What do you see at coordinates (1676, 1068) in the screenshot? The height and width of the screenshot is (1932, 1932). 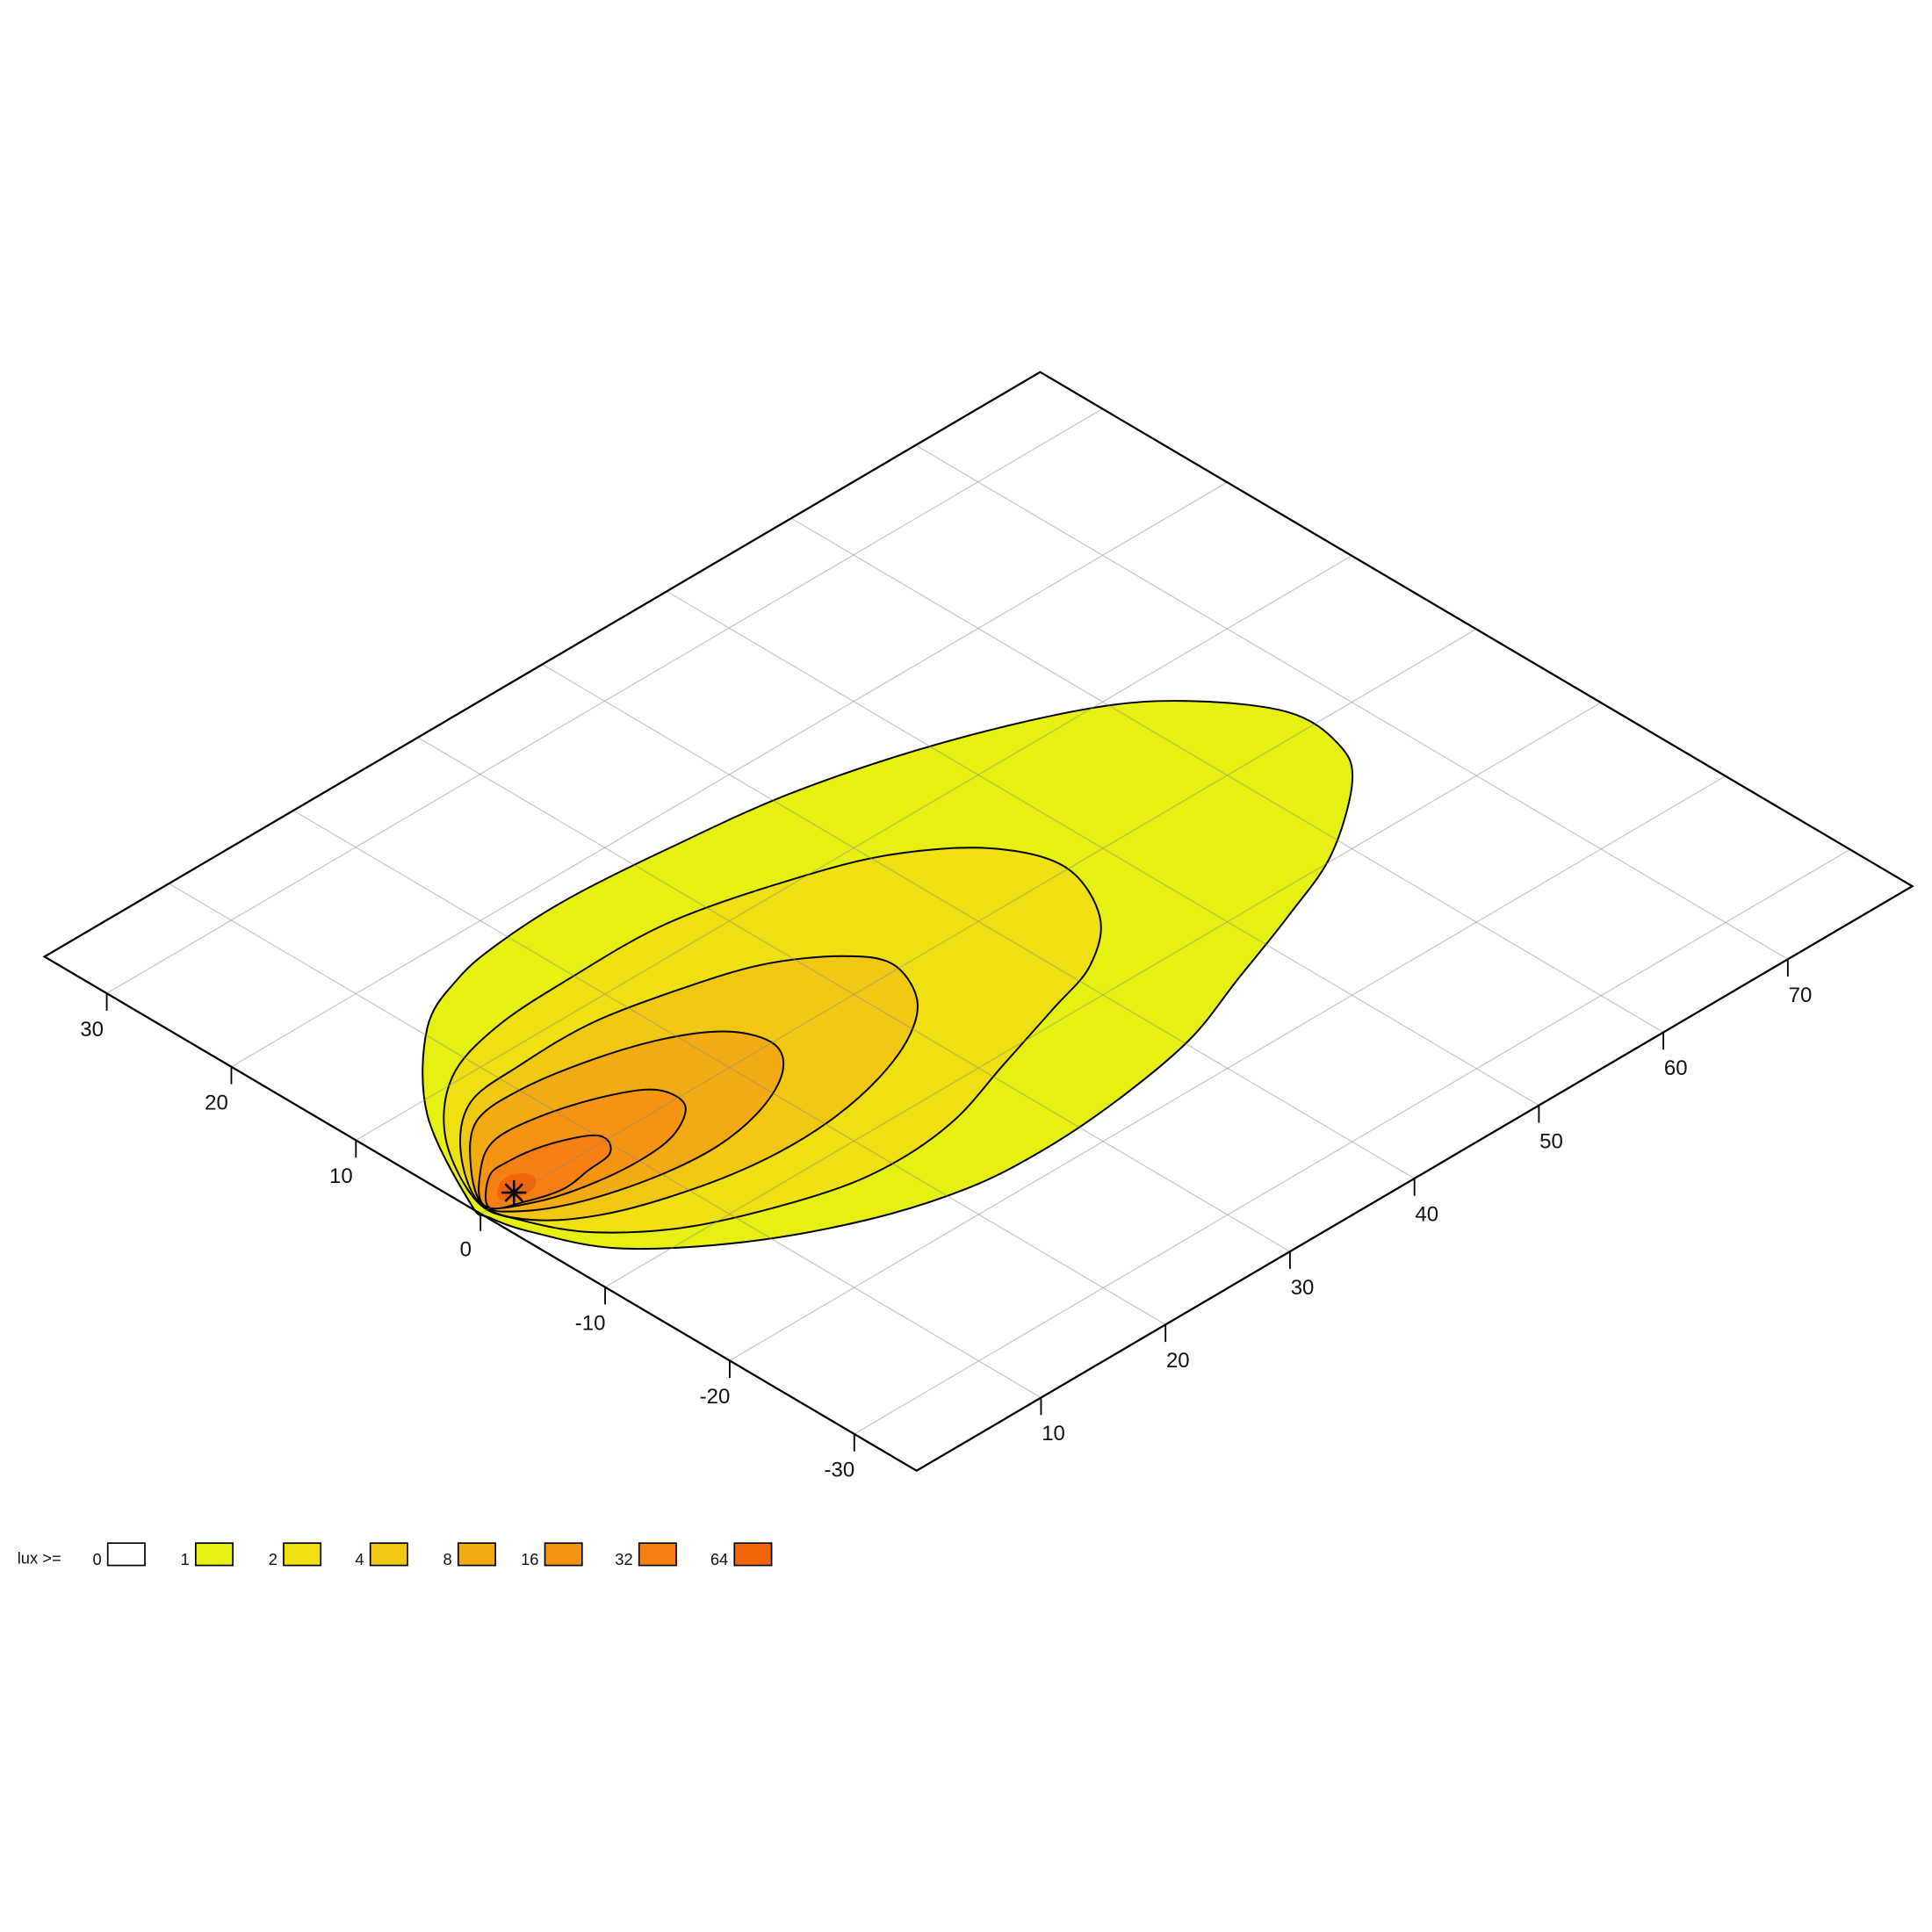 I see `y-tick-label: 60` at bounding box center [1676, 1068].